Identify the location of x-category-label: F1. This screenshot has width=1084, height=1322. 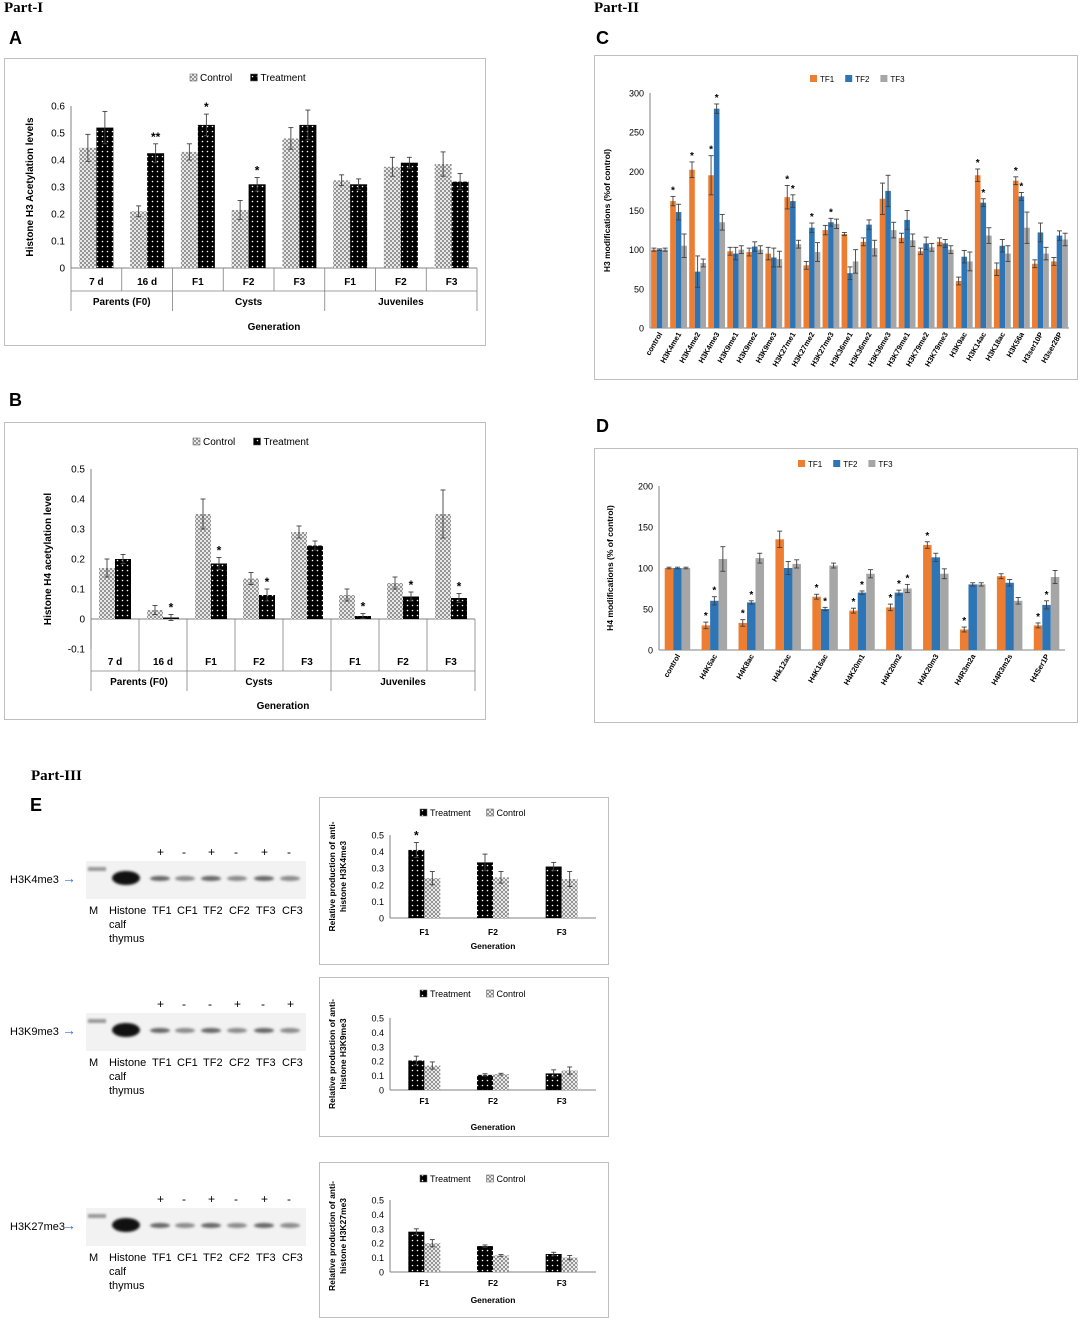
(198, 282).